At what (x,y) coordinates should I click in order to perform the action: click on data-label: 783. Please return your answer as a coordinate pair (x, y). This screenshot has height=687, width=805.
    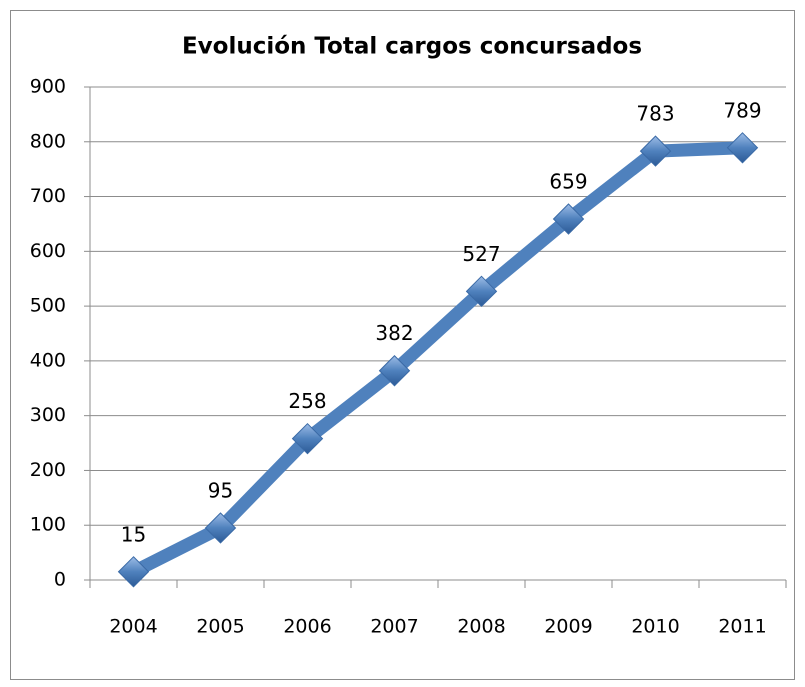
    Looking at the image, I should click on (655, 114).